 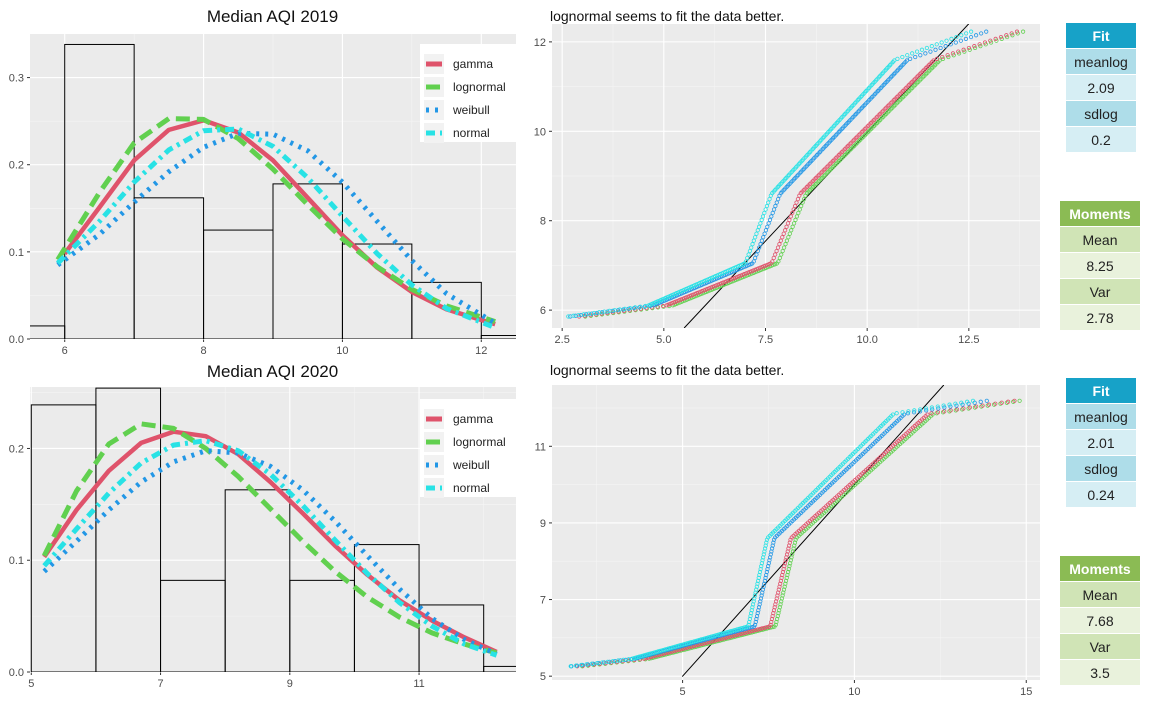 I want to click on x-tick-label: 7, so click(x=160, y=684).